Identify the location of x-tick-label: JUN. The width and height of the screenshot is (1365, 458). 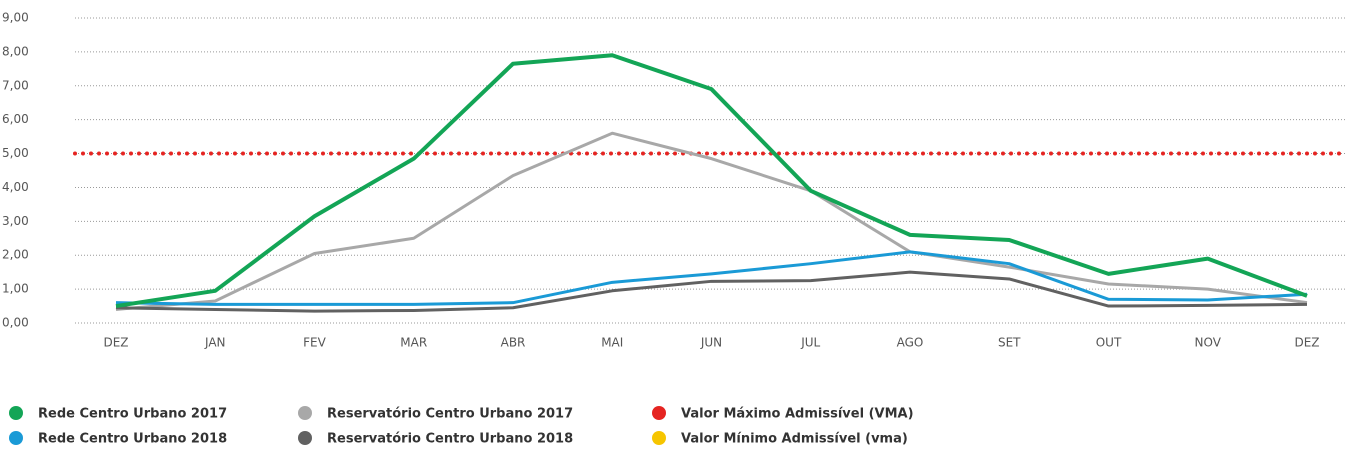
(711, 343).